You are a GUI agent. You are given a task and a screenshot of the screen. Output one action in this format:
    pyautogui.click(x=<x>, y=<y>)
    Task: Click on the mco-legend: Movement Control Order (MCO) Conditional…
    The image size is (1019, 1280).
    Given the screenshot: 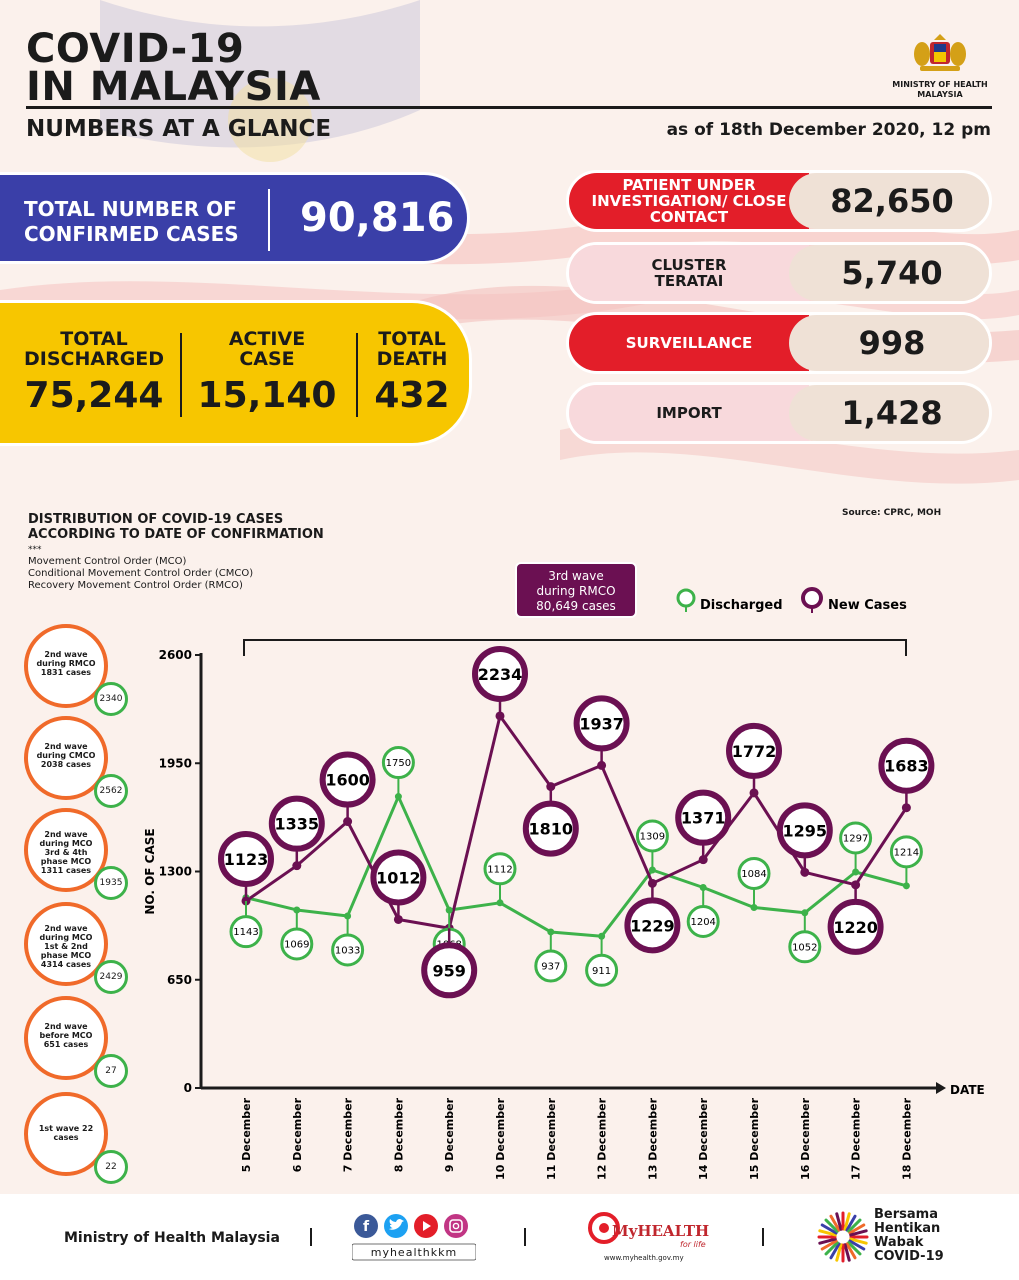 What is the action you would take?
    pyautogui.click(x=141, y=573)
    